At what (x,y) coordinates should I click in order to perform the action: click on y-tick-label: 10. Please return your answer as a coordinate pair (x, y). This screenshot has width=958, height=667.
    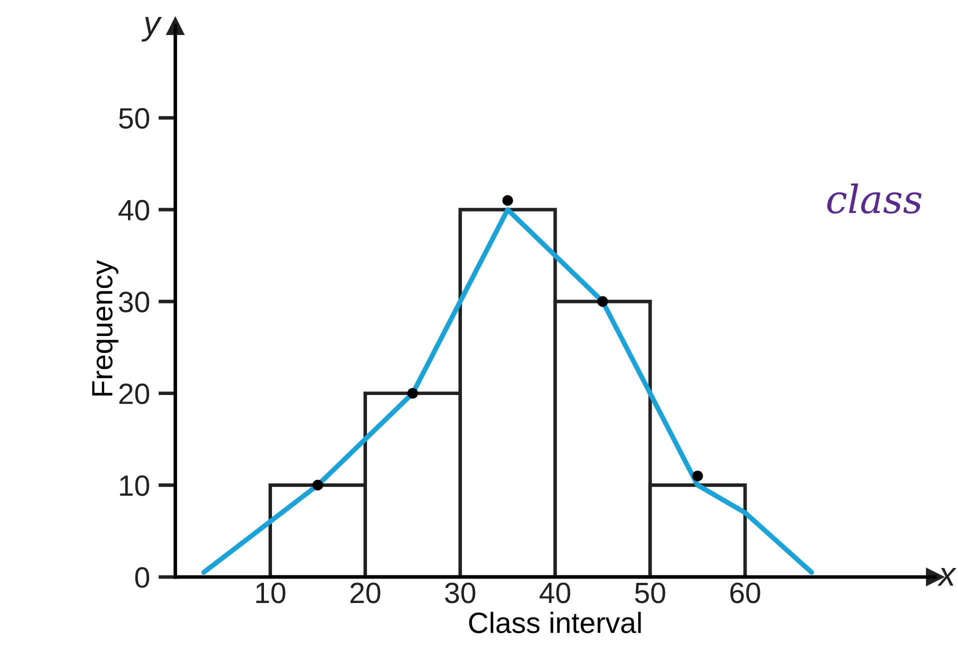
    Looking at the image, I should click on (135, 485).